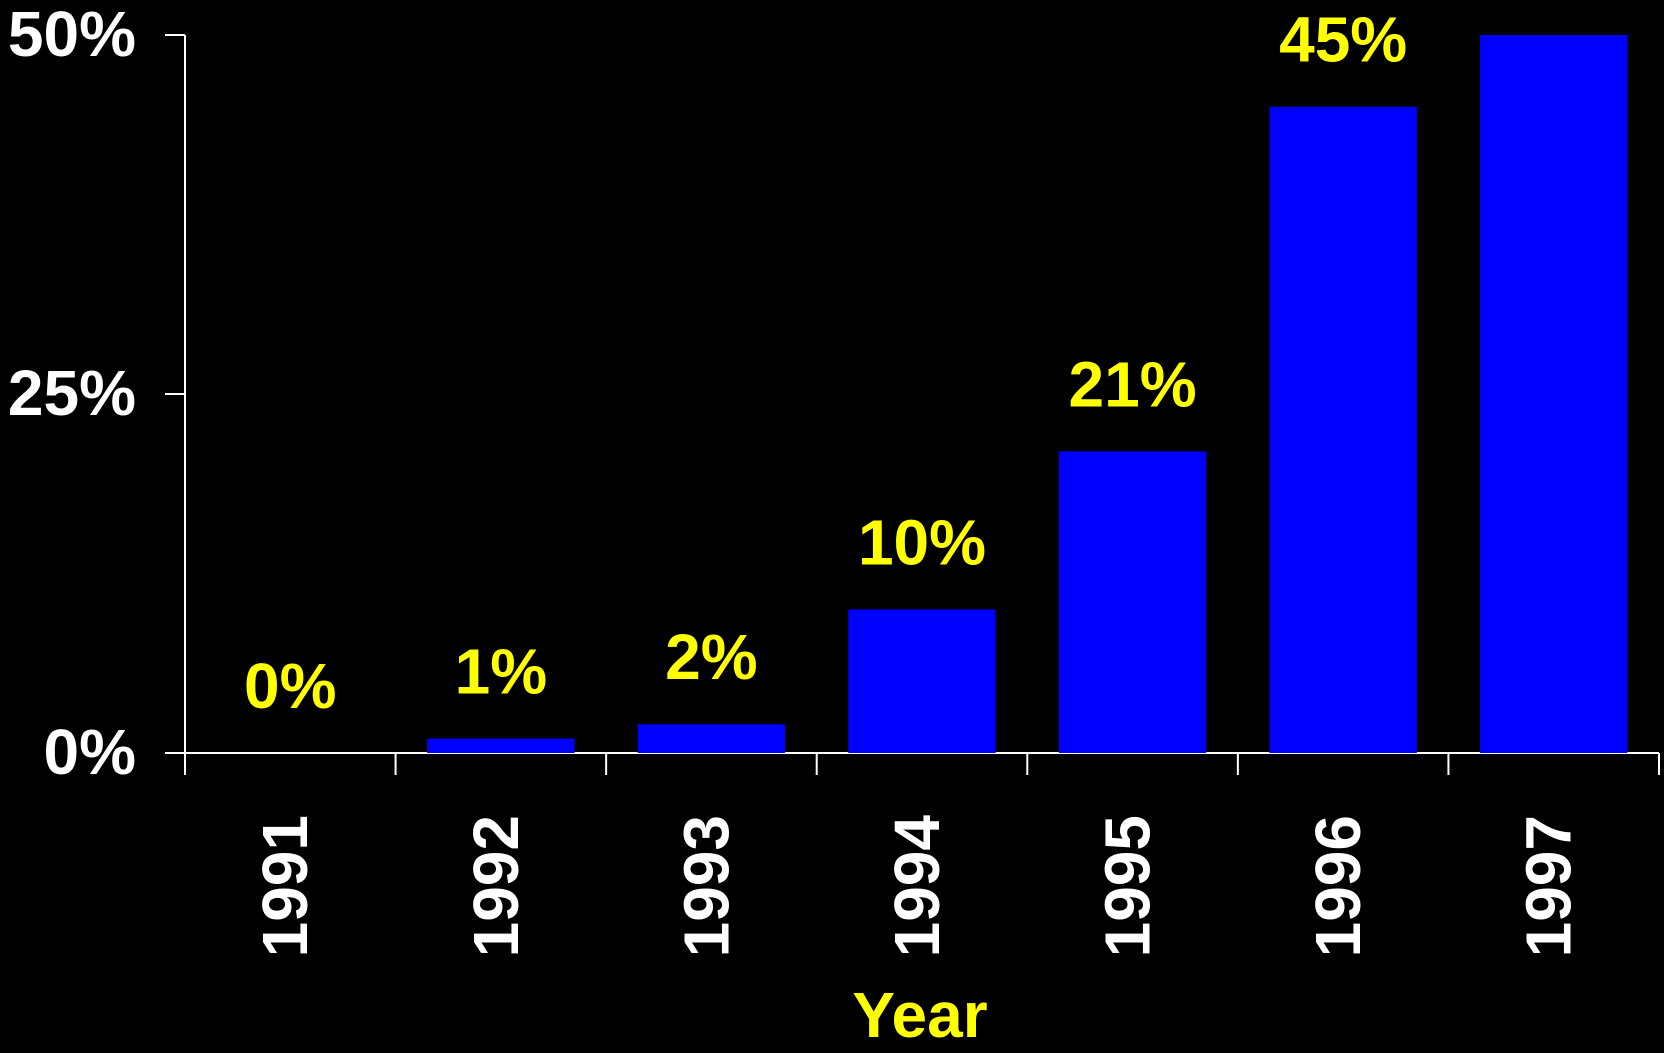 The image size is (1664, 1053). I want to click on x-tick-label: 1995, so click(1127, 886).